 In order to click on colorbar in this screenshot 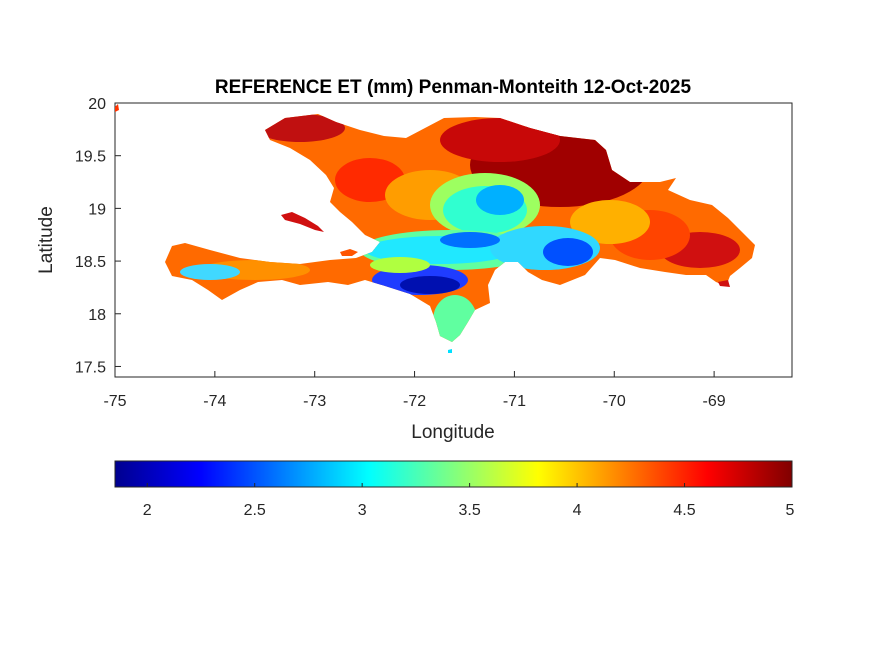, I will do `click(453, 474)`.